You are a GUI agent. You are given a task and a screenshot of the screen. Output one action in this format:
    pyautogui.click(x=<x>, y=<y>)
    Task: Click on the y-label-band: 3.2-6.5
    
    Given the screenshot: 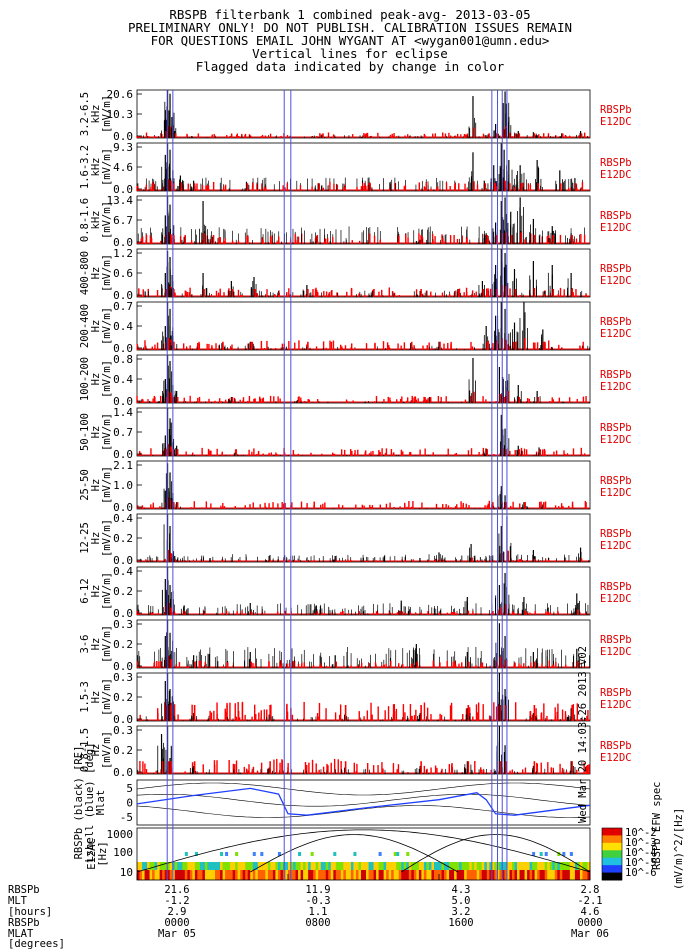 What is the action you would take?
    pyautogui.click(x=85, y=114)
    